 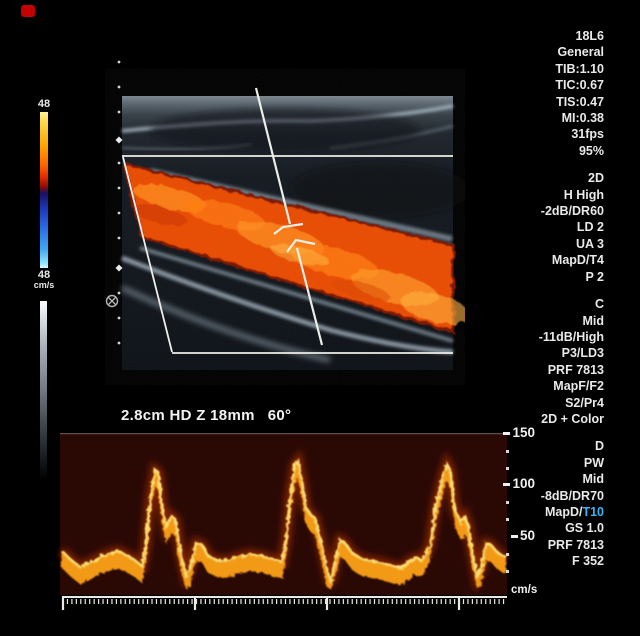 I want to click on panel-line: MapF/F2, so click(x=578, y=386).